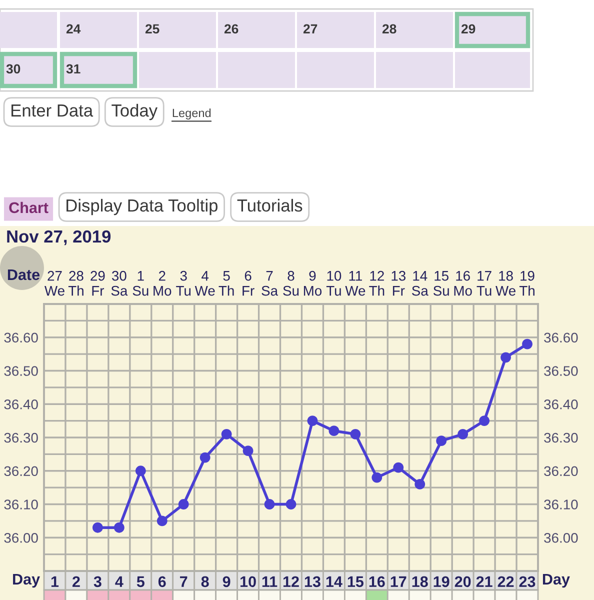 This screenshot has width=594, height=600. I want to click on x2-tick-label: 15 Su, so click(441, 283).